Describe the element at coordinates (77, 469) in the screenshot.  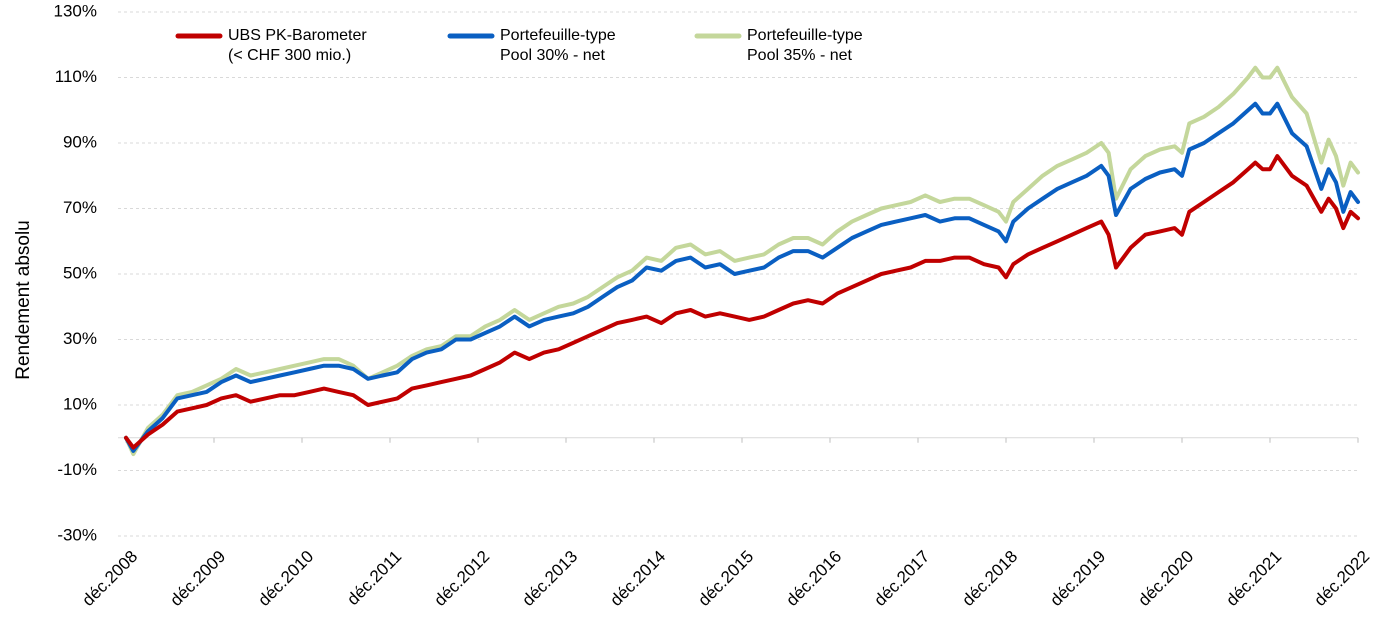
I see `y-tick-label: -10%` at that location.